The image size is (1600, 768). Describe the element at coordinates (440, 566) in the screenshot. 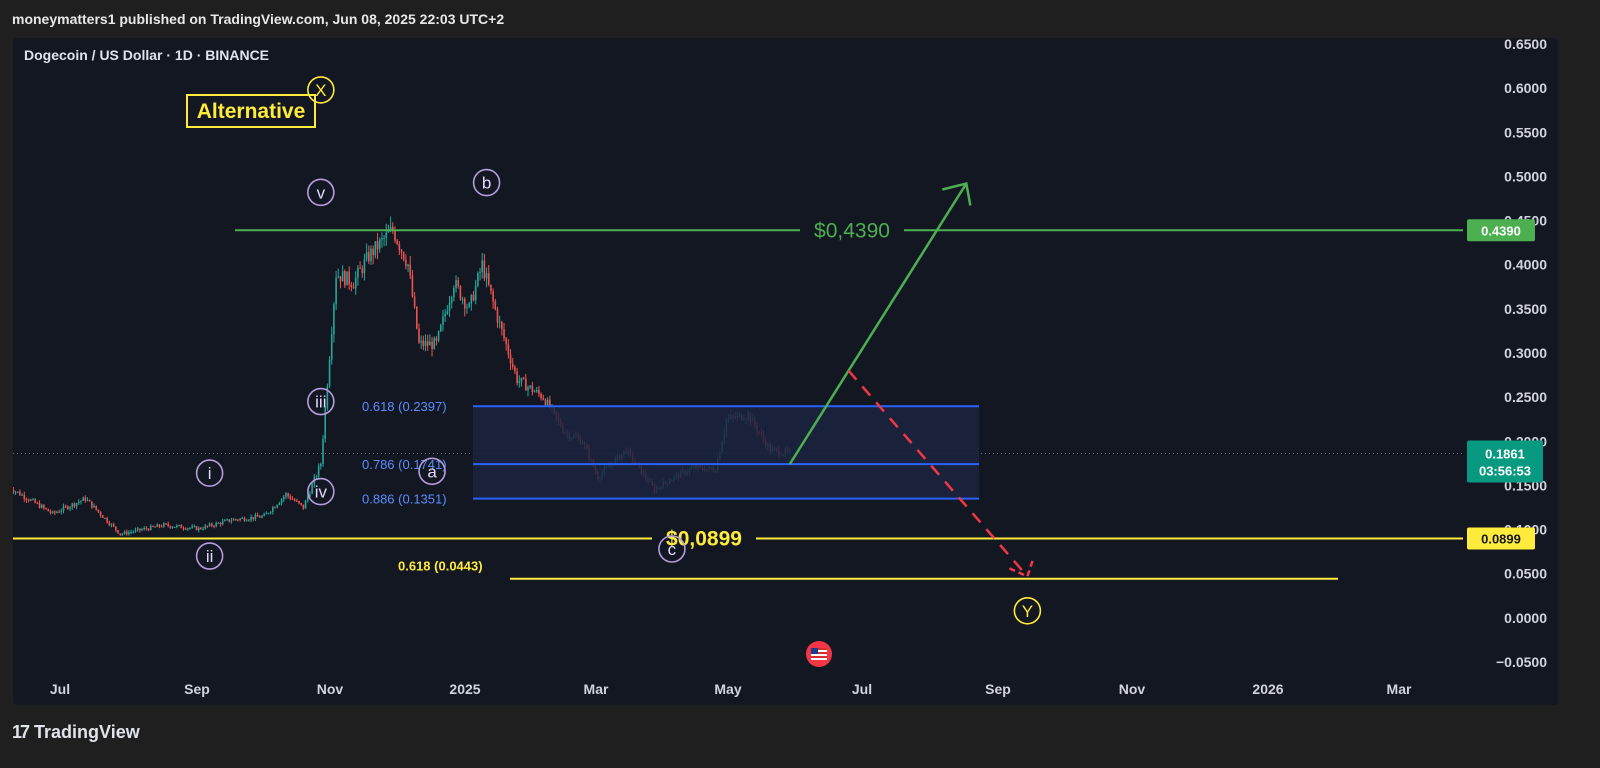

I see `fib-extension-label: 0.618 (0.0443)` at that location.